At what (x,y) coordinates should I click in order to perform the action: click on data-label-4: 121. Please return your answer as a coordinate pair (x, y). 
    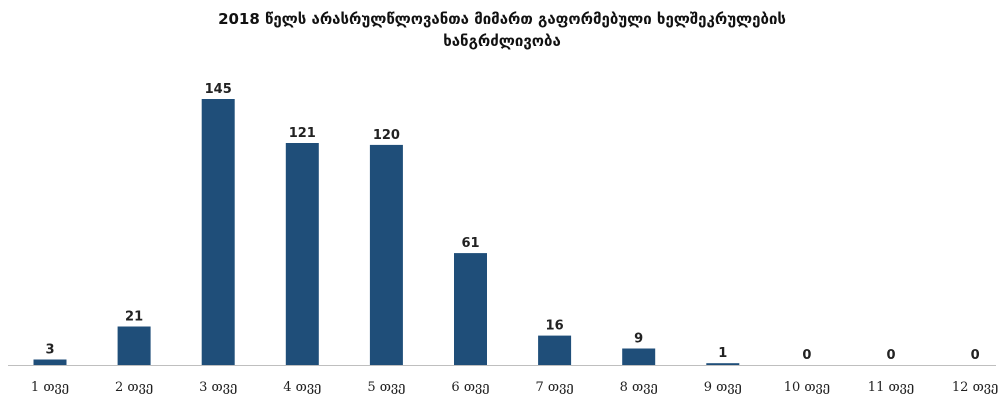
    Looking at the image, I should click on (302, 133).